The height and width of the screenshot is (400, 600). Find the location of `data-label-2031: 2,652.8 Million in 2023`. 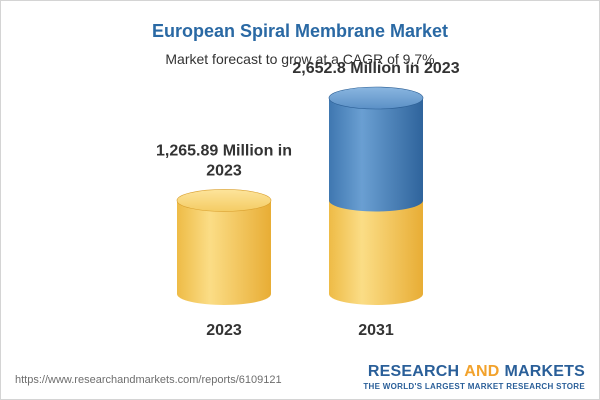

data-label-2031: 2,652.8 Million in 2023 is located at coordinates (375, 68).